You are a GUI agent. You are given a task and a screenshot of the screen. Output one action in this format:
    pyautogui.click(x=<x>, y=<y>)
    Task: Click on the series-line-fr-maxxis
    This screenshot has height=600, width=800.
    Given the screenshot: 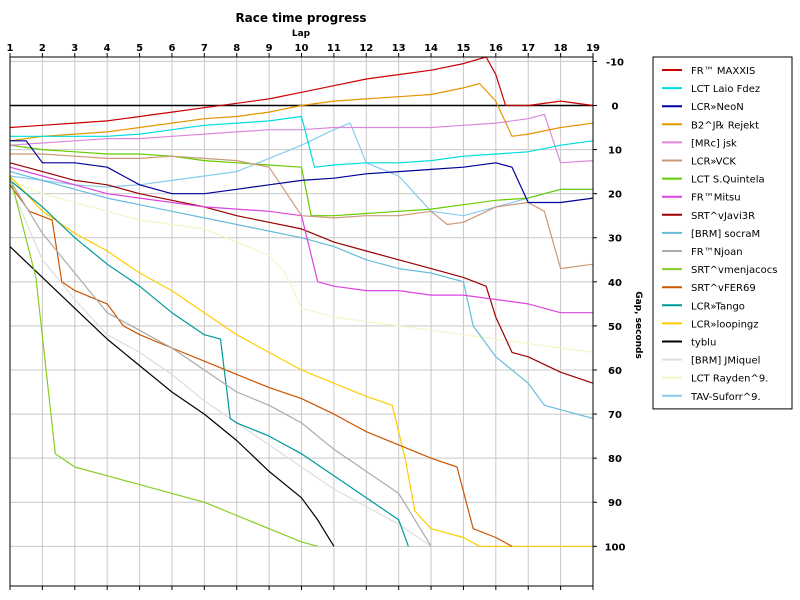 What is the action you would take?
    pyautogui.click(x=301, y=92)
    